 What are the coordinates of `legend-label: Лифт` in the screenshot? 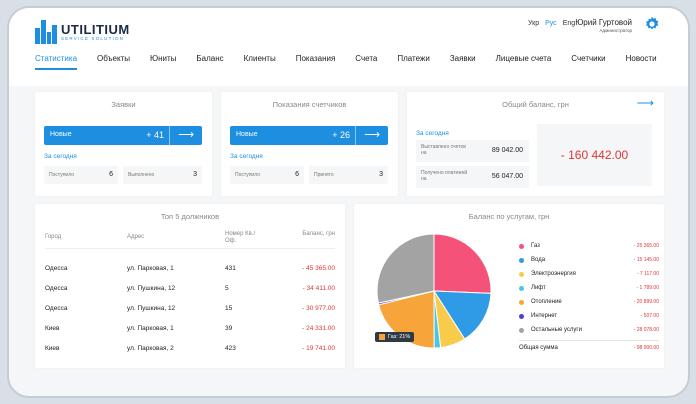 It's located at (538, 288).